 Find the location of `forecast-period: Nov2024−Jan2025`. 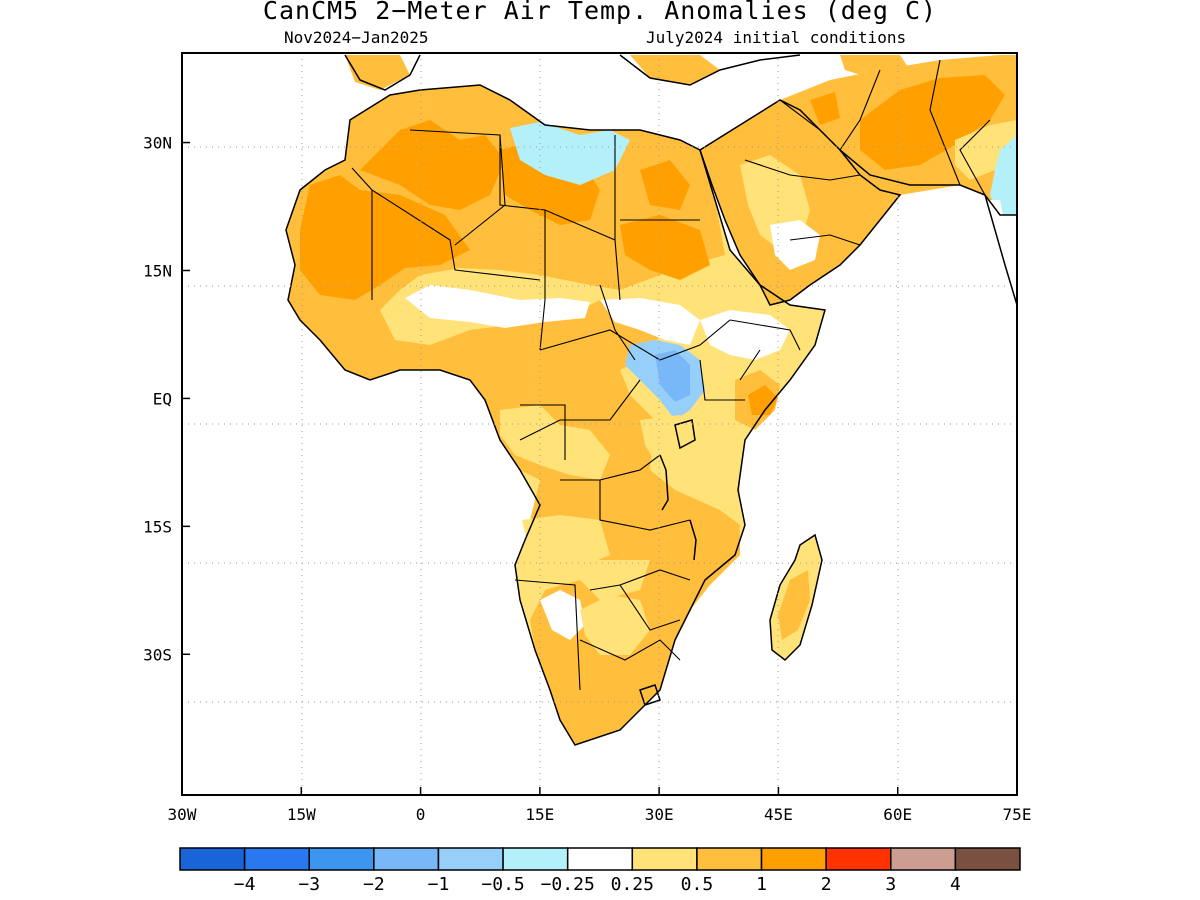

forecast-period: Nov2024−Jan2025 is located at coordinates (356, 37).